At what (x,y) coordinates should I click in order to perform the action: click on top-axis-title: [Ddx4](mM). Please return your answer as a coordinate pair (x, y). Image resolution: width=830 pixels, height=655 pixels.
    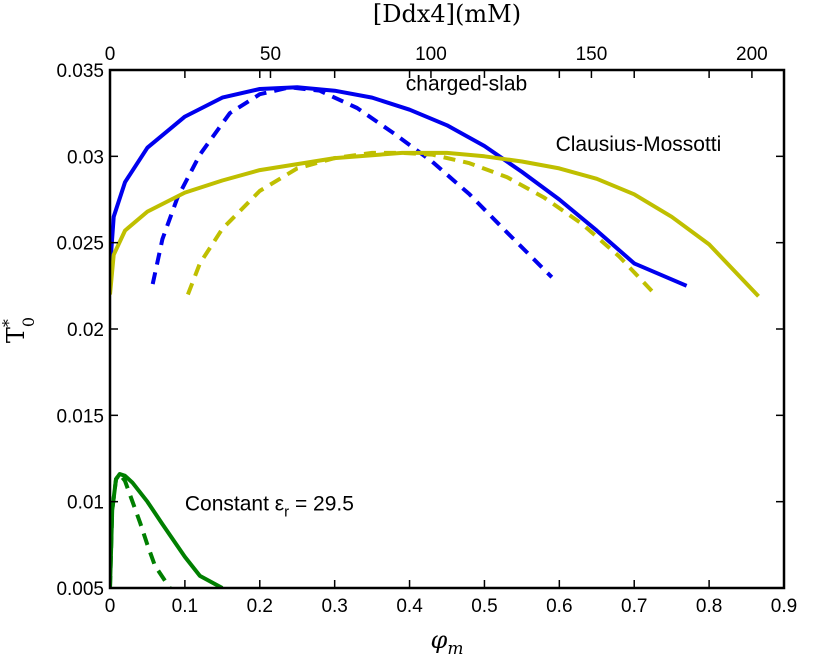
    Looking at the image, I should click on (447, 14).